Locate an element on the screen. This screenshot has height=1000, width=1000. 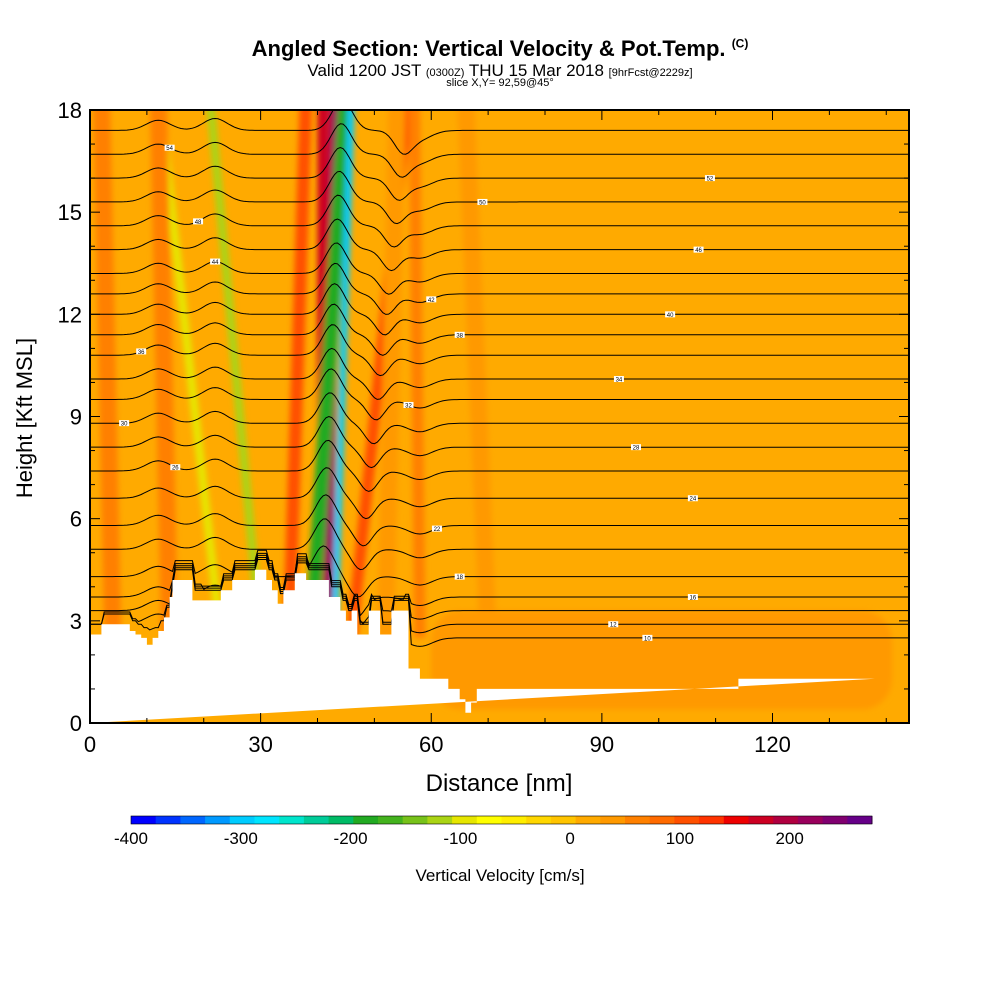
y-tick-label: 15 is located at coordinates (70, 212).